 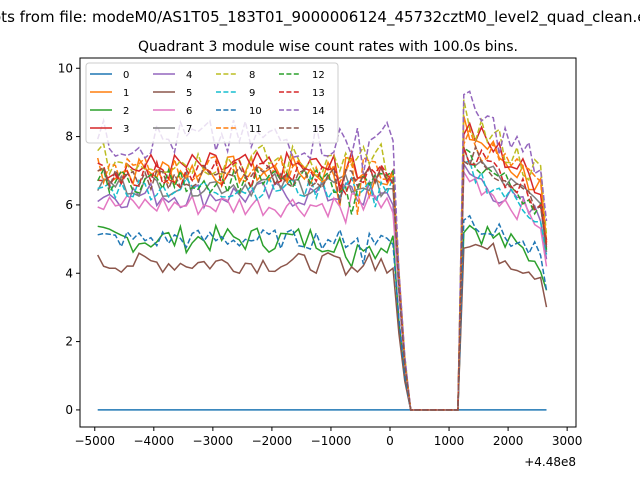 I want to click on x-tick-label: 1000, so click(x=449, y=441).